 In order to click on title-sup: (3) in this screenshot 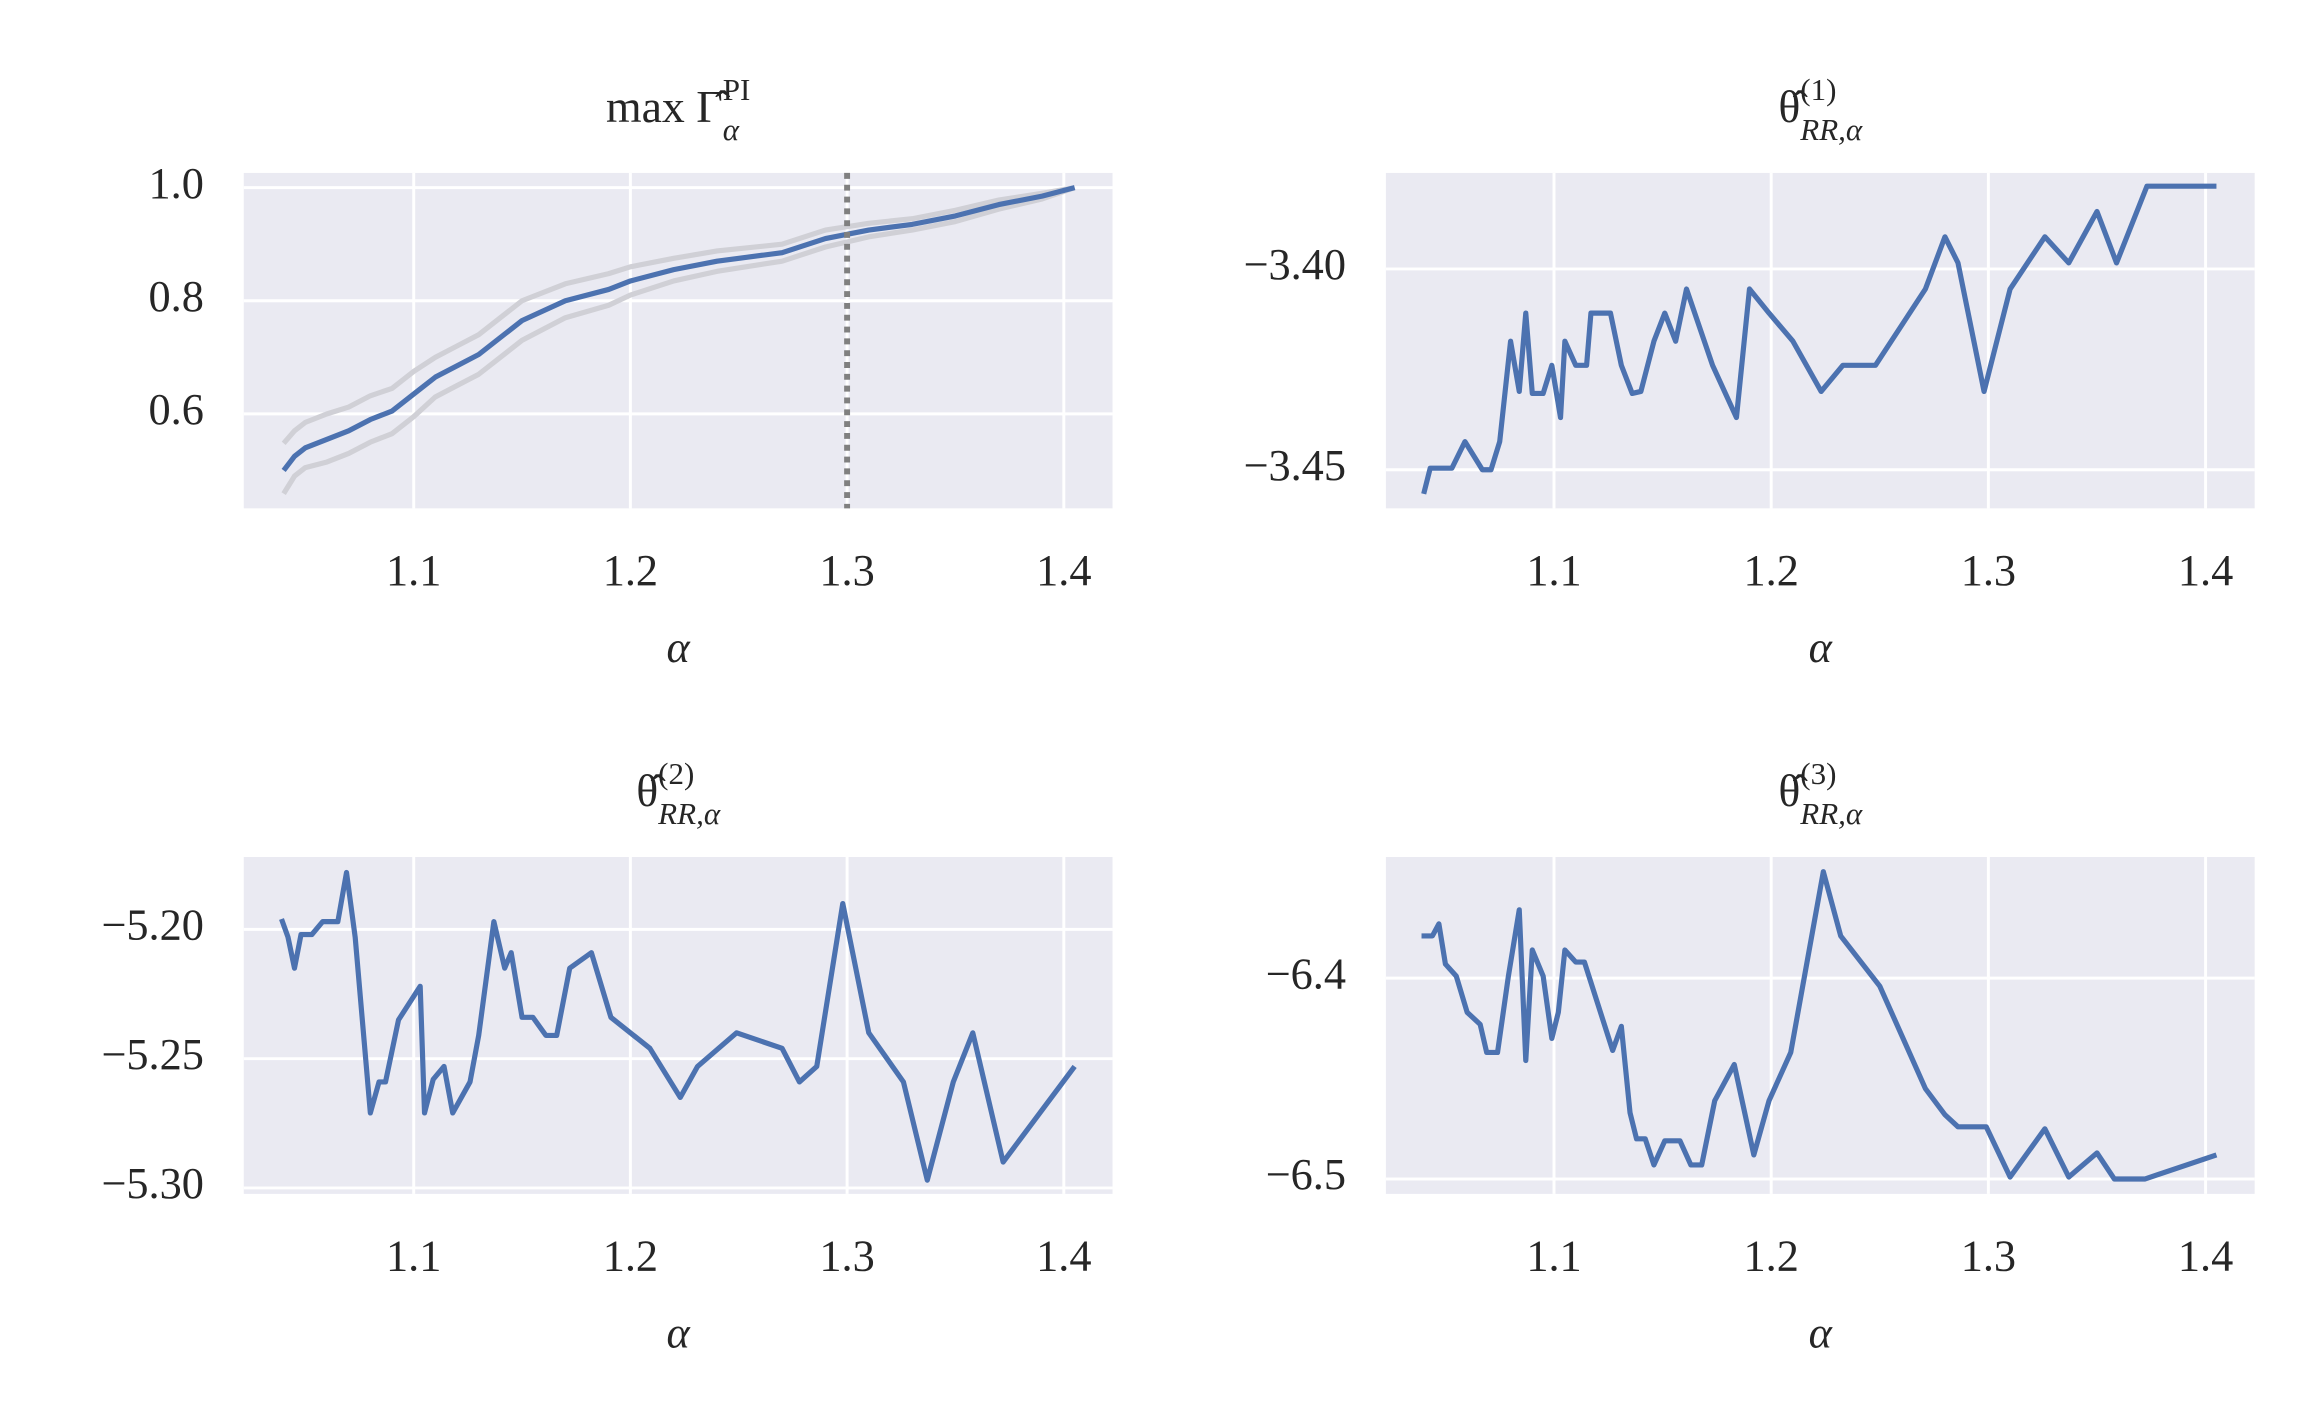, I will do `click(1818, 773)`.